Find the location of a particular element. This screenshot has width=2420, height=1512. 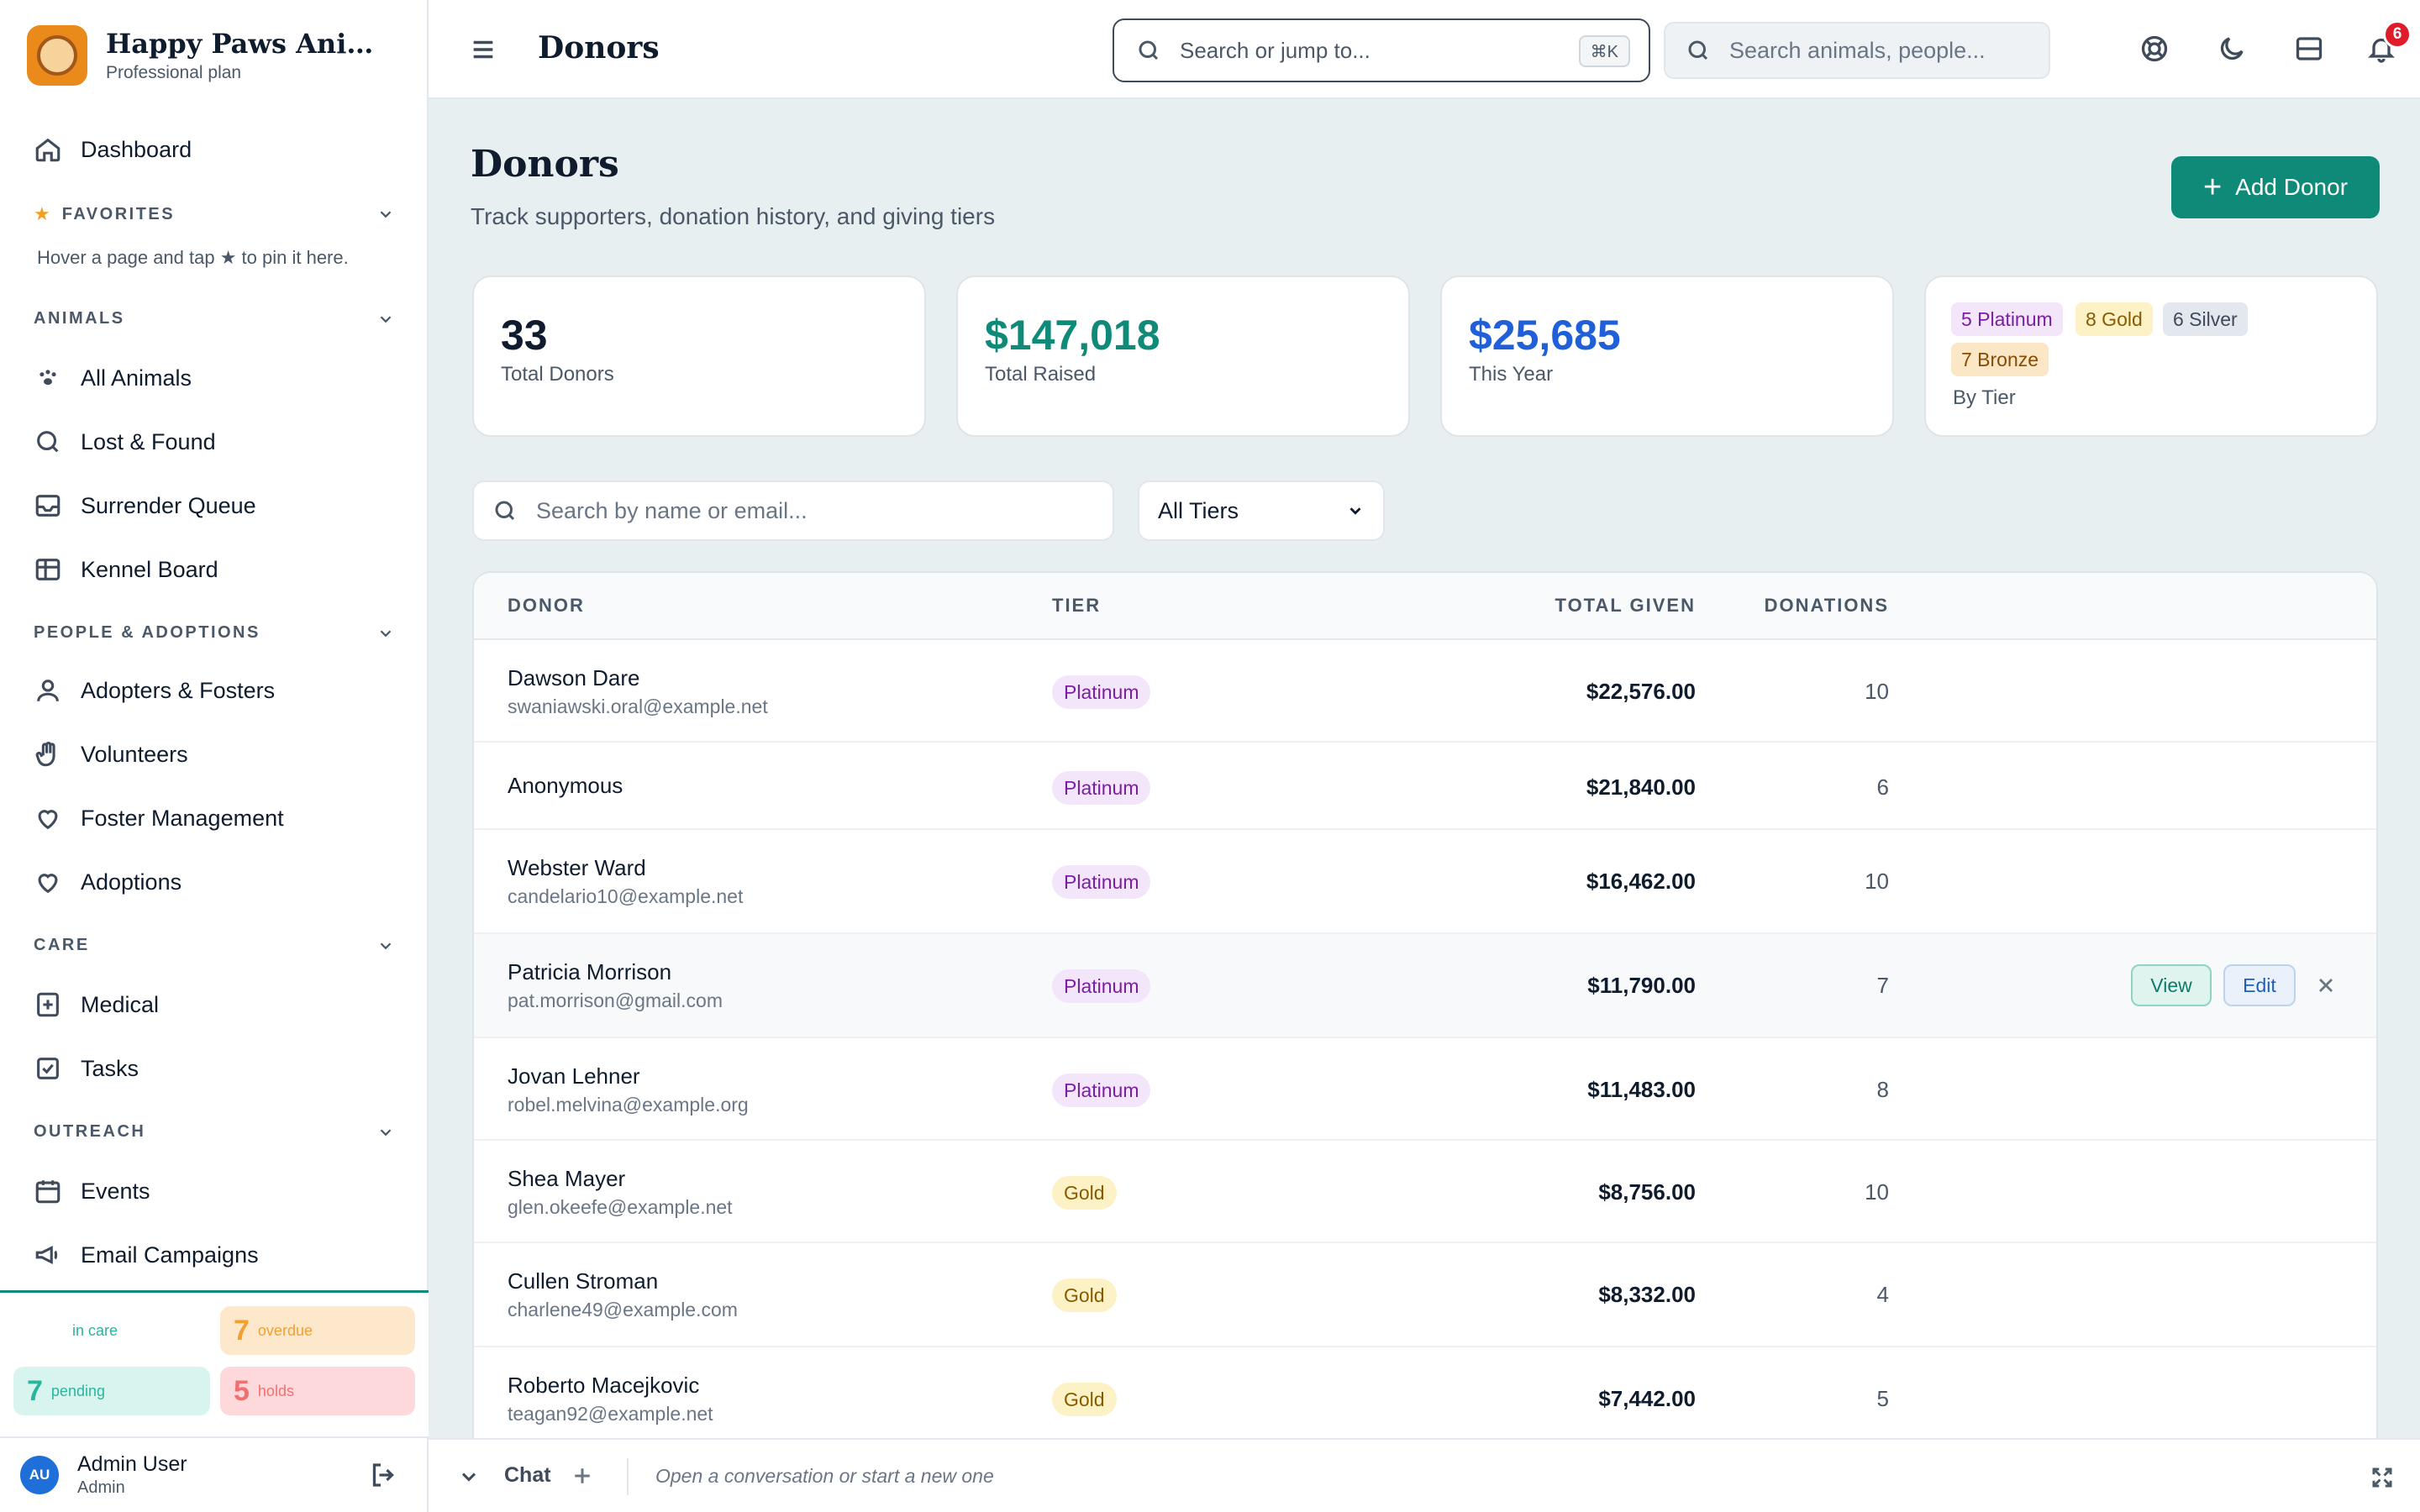

sidebar-item-label: Foster Management is located at coordinates (182, 818).